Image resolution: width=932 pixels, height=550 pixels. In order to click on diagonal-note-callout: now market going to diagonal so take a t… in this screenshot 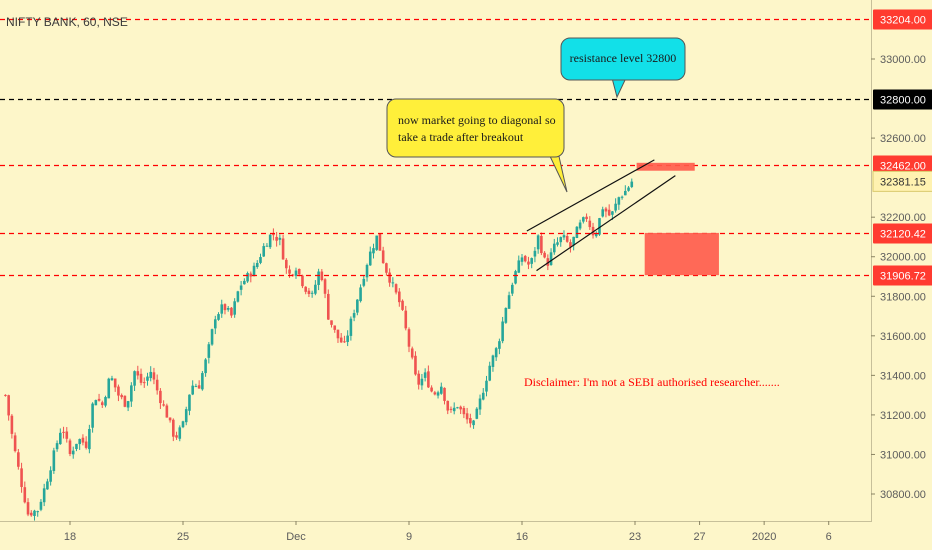, I will do `click(477, 145)`.